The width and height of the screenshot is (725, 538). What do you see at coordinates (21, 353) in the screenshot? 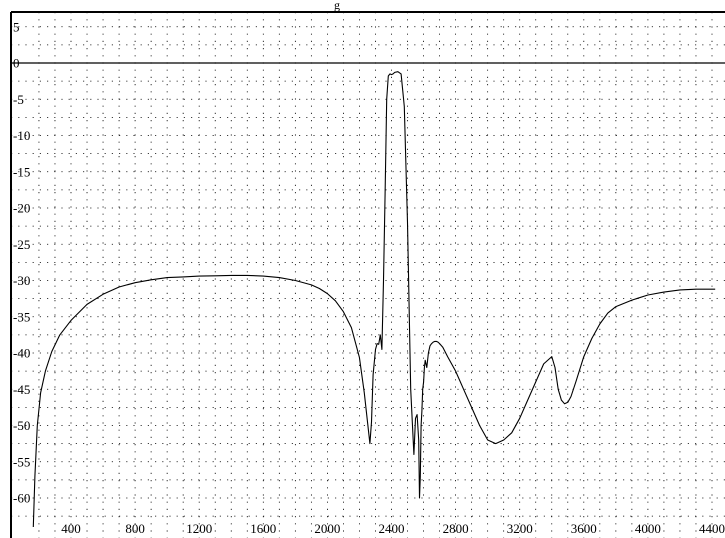
I see `y-tick-label: -40` at bounding box center [21, 353].